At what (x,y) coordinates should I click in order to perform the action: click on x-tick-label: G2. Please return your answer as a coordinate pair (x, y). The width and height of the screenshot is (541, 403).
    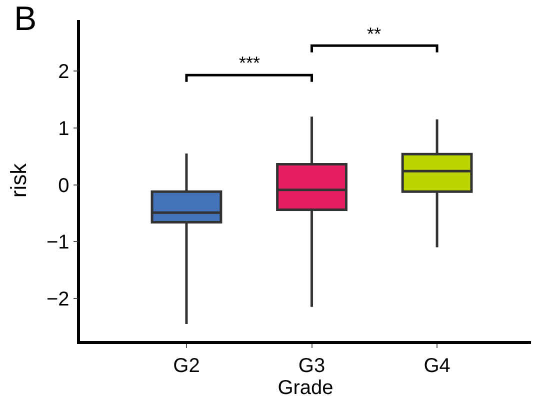
    Looking at the image, I should click on (186, 365).